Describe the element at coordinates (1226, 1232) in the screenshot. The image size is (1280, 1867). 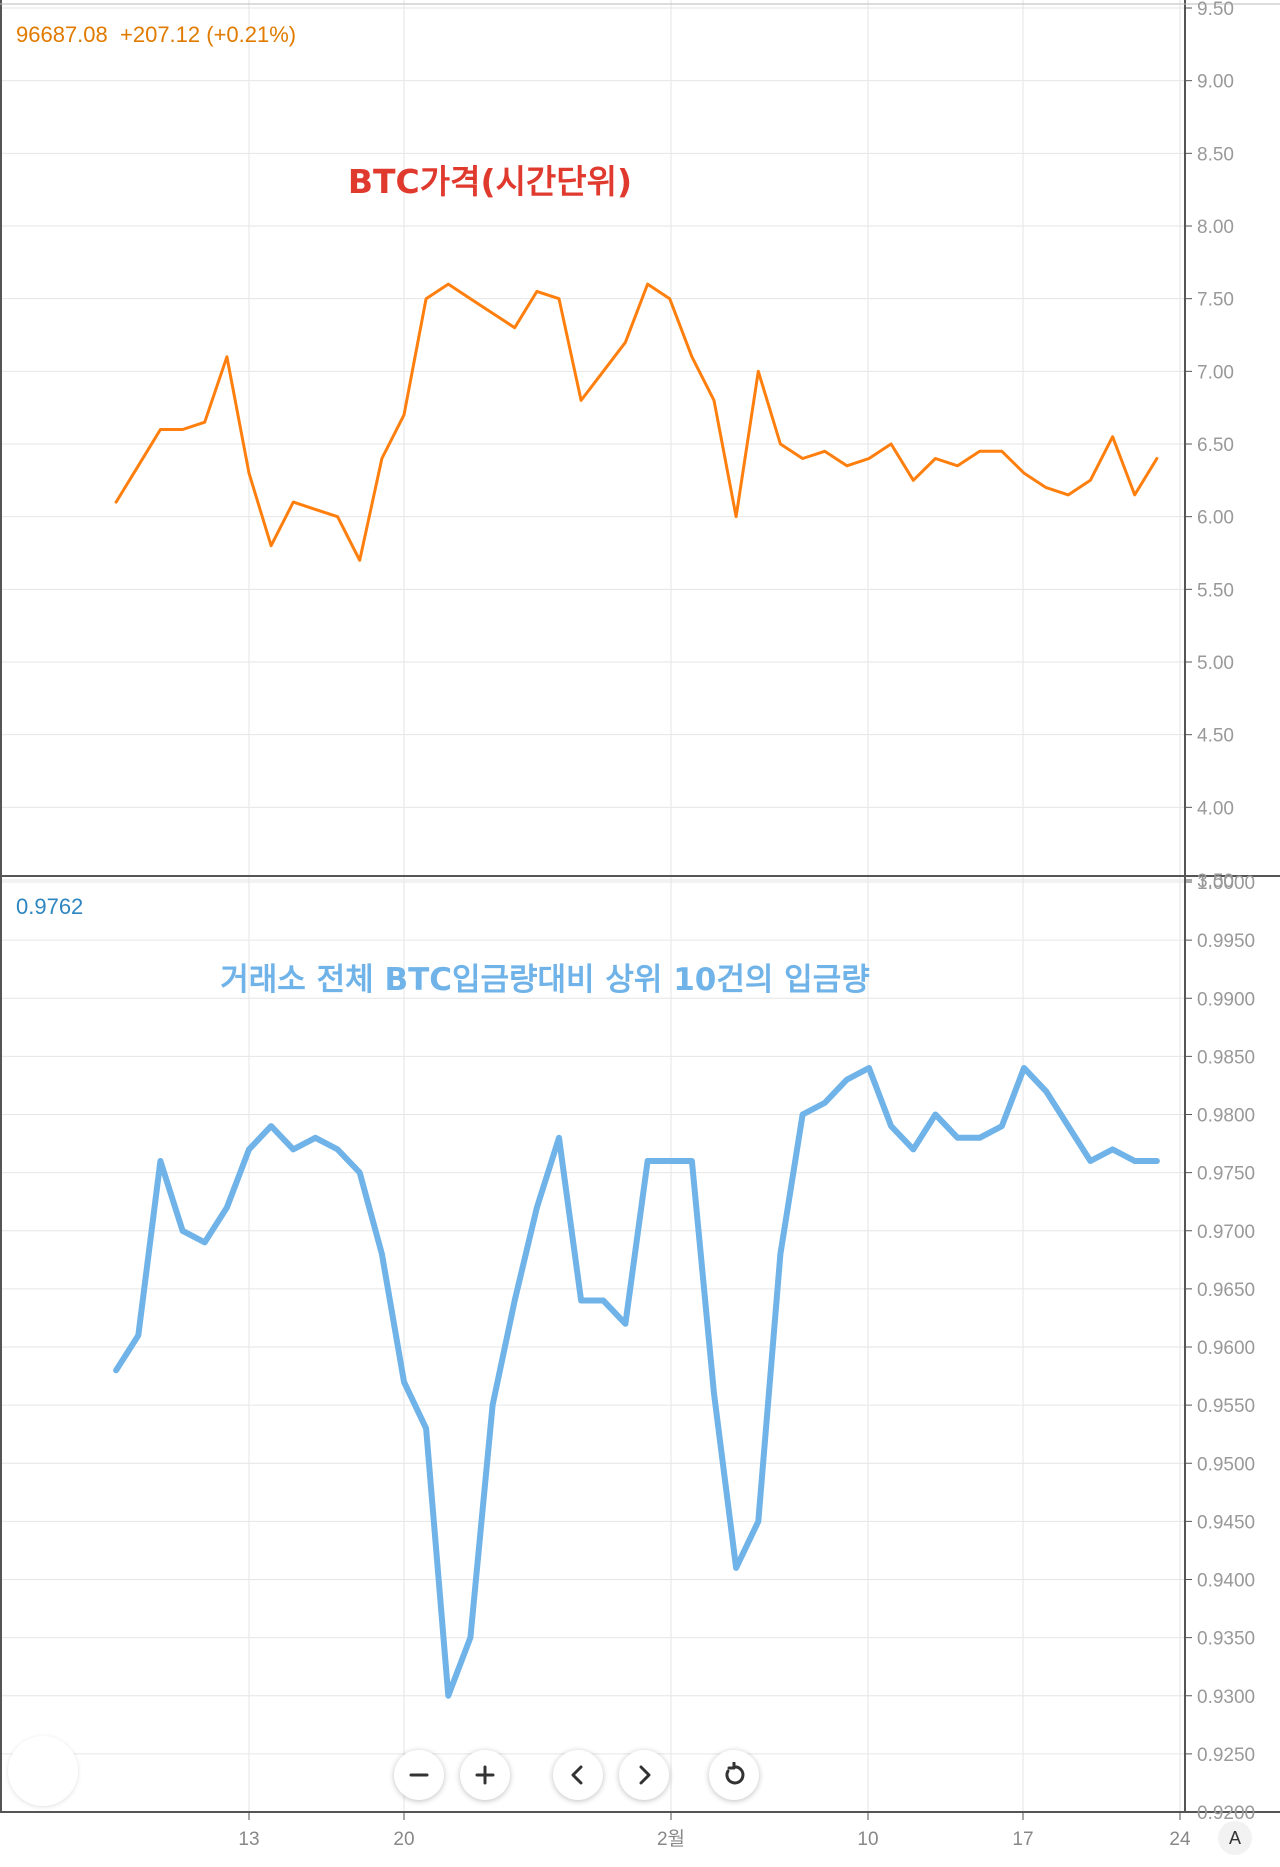
I see `y-tick-label: 0.9700` at that location.